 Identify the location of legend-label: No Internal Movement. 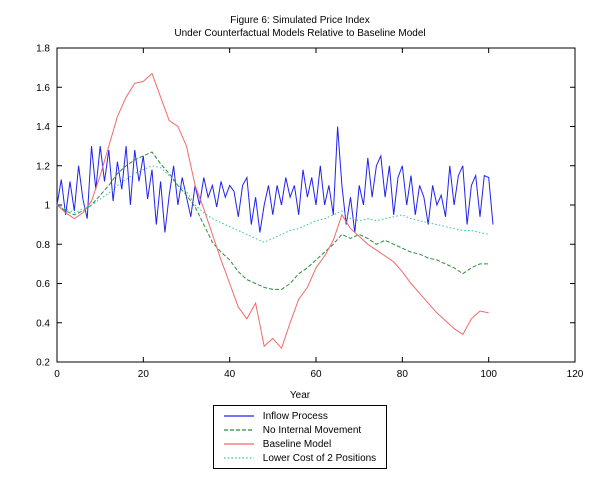
(312, 430).